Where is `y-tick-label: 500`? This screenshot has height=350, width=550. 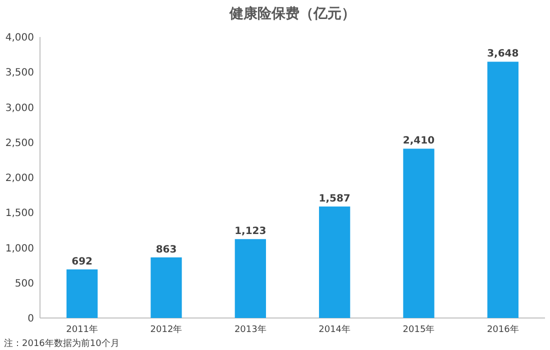
y-tick-label: 500 is located at coordinates (24, 284).